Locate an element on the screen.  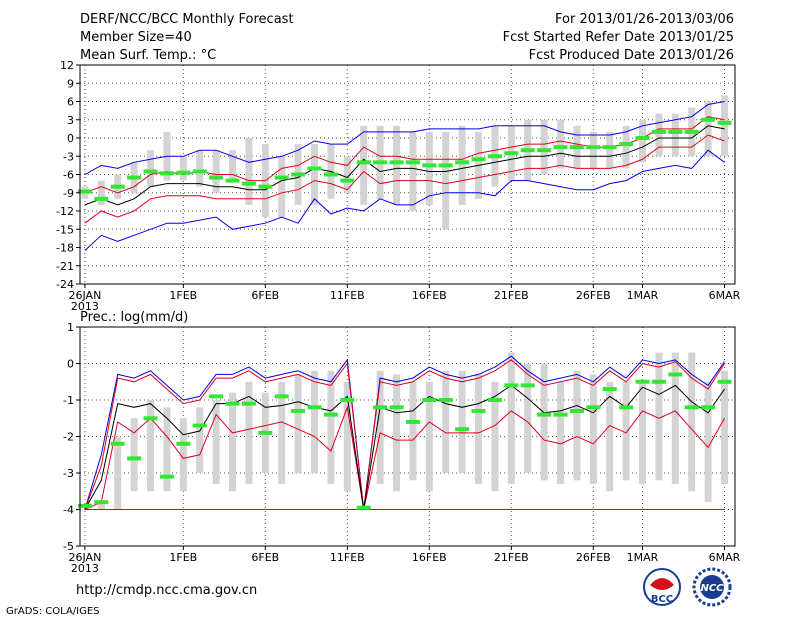
temp-ytick-label: 3 is located at coordinates (70, 120).